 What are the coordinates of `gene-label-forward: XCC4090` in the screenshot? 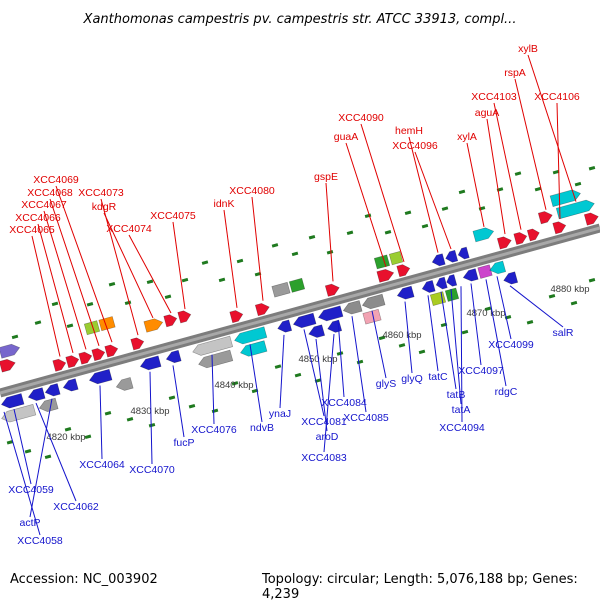 It's located at (361, 118).